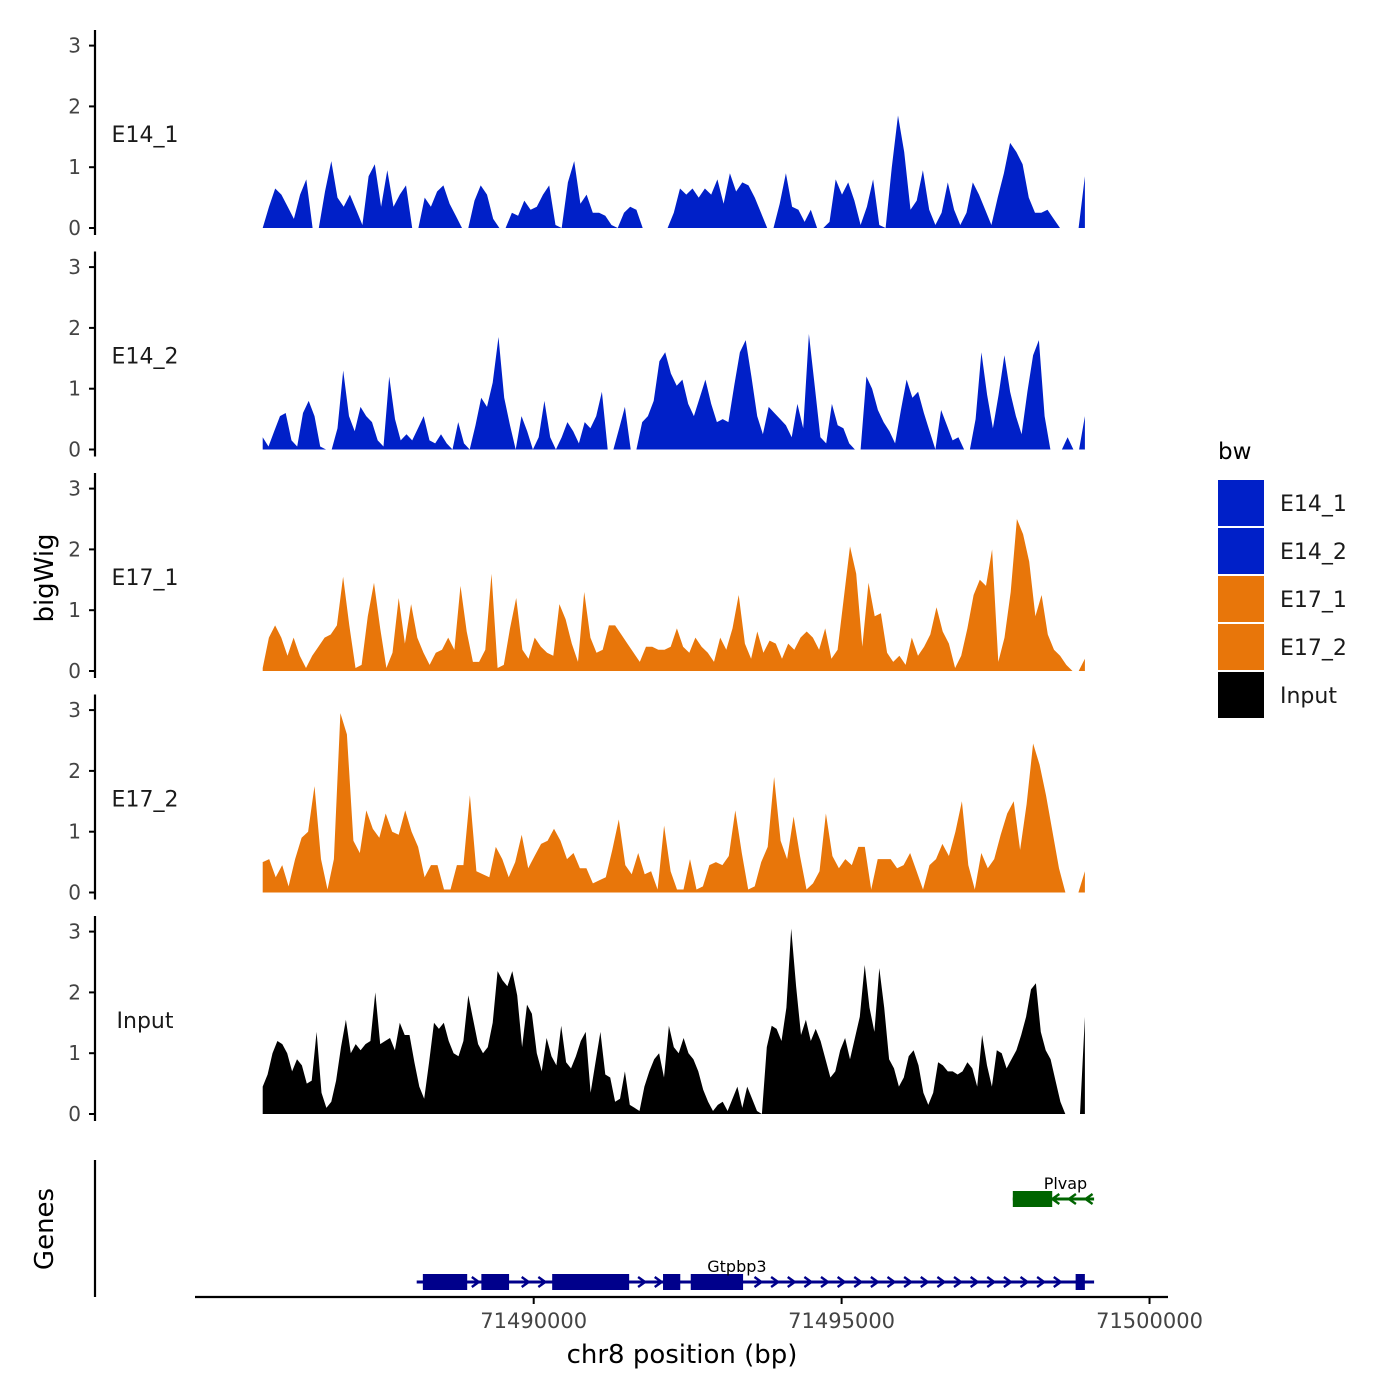 This screenshot has height=1400, width=1400. What do you see at coordinates (1313, 648) in the screenshot?
I see `legend-label: E17_2` at bounding box center [1313, 648].